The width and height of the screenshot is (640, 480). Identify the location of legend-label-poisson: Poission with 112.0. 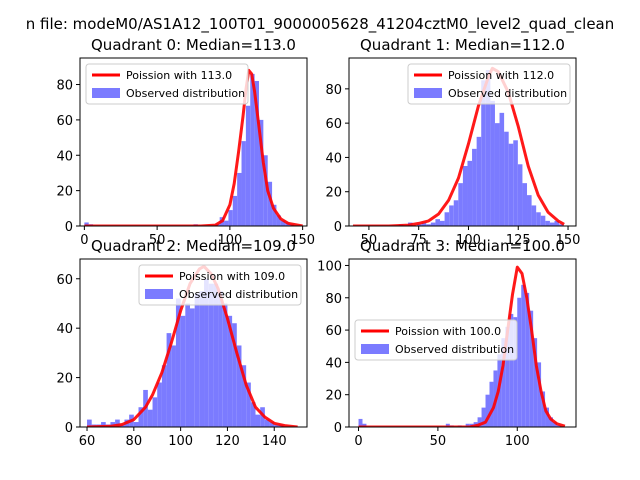
(501, 75).